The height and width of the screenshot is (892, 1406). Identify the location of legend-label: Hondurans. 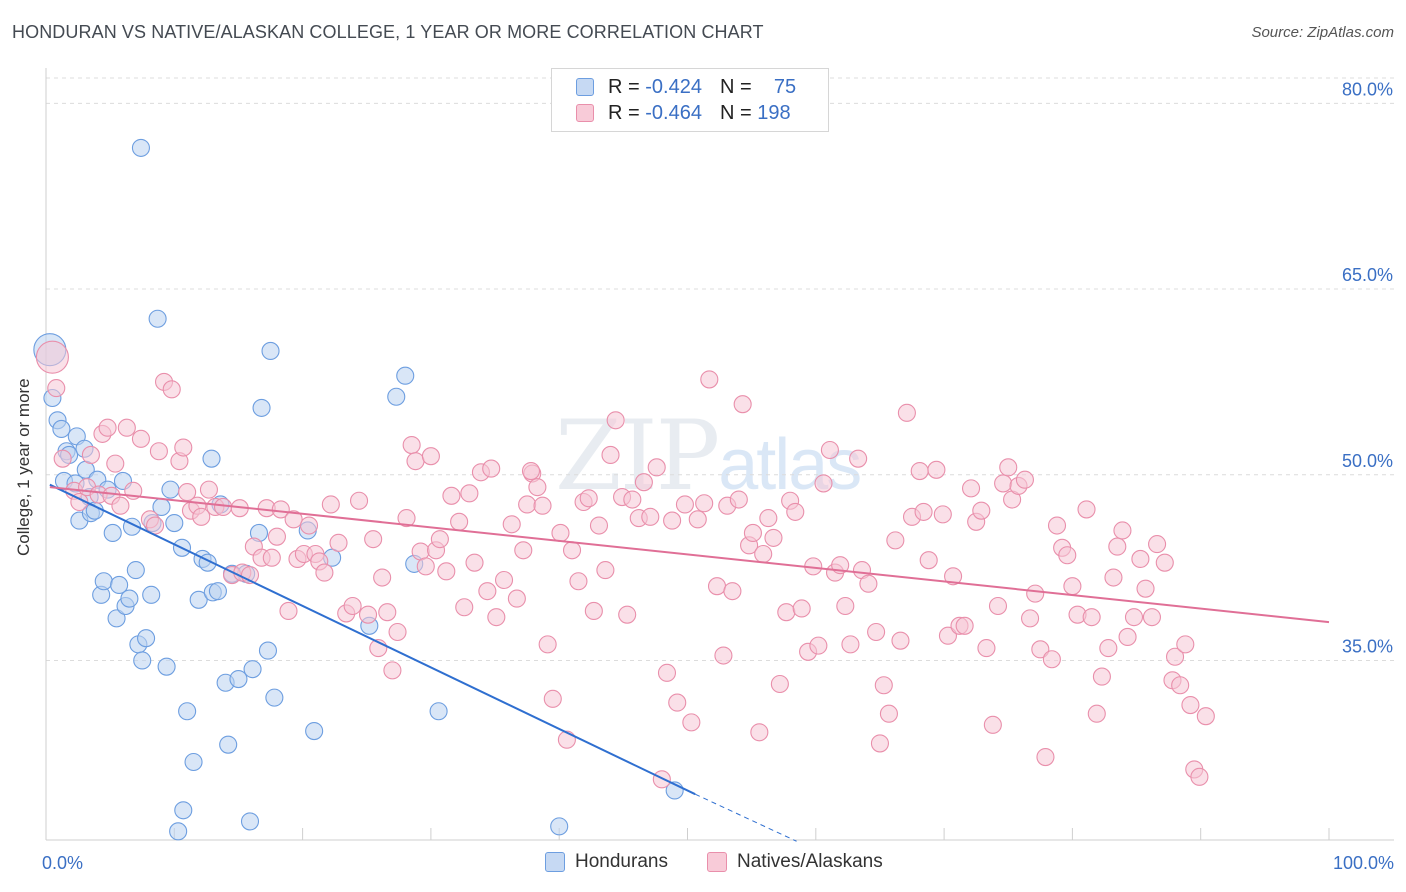
(621, 861).